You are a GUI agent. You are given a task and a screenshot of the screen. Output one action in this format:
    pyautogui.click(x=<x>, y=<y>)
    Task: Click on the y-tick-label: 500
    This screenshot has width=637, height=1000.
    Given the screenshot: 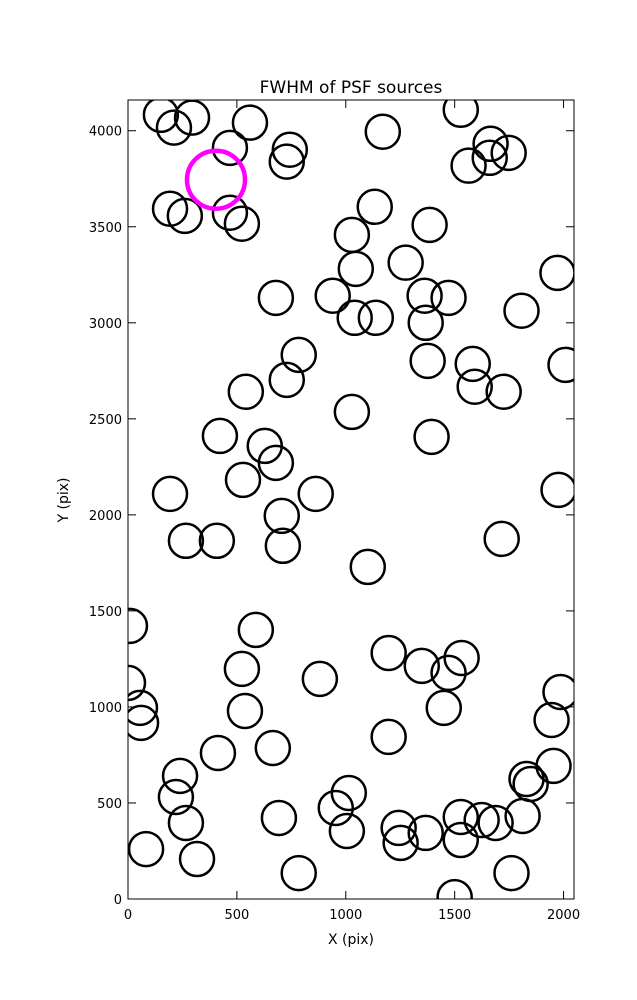 What is the action you would take?
    pyautogui.click(x=109, y=804)
    